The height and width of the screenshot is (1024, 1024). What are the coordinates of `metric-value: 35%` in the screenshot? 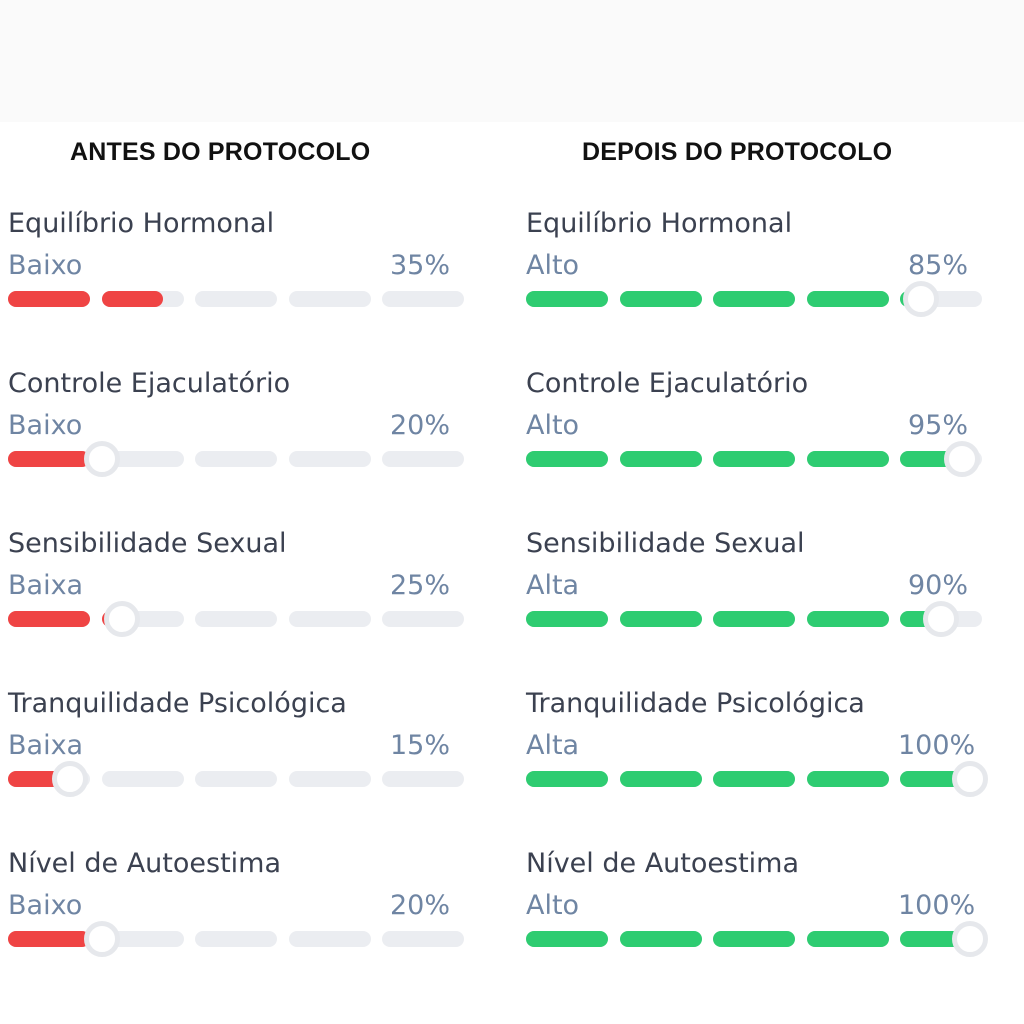 It's located at (420, 265).